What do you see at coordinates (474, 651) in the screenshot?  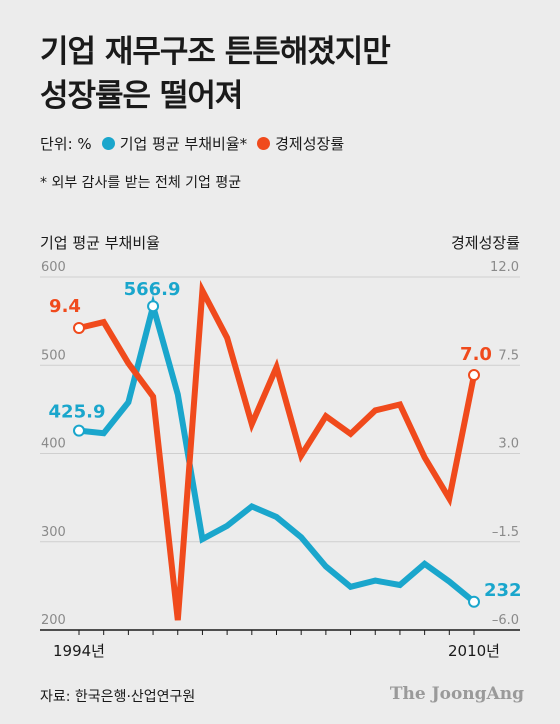 I see `x-tick-label-end: 2010년` at bounding box center [474, 651].